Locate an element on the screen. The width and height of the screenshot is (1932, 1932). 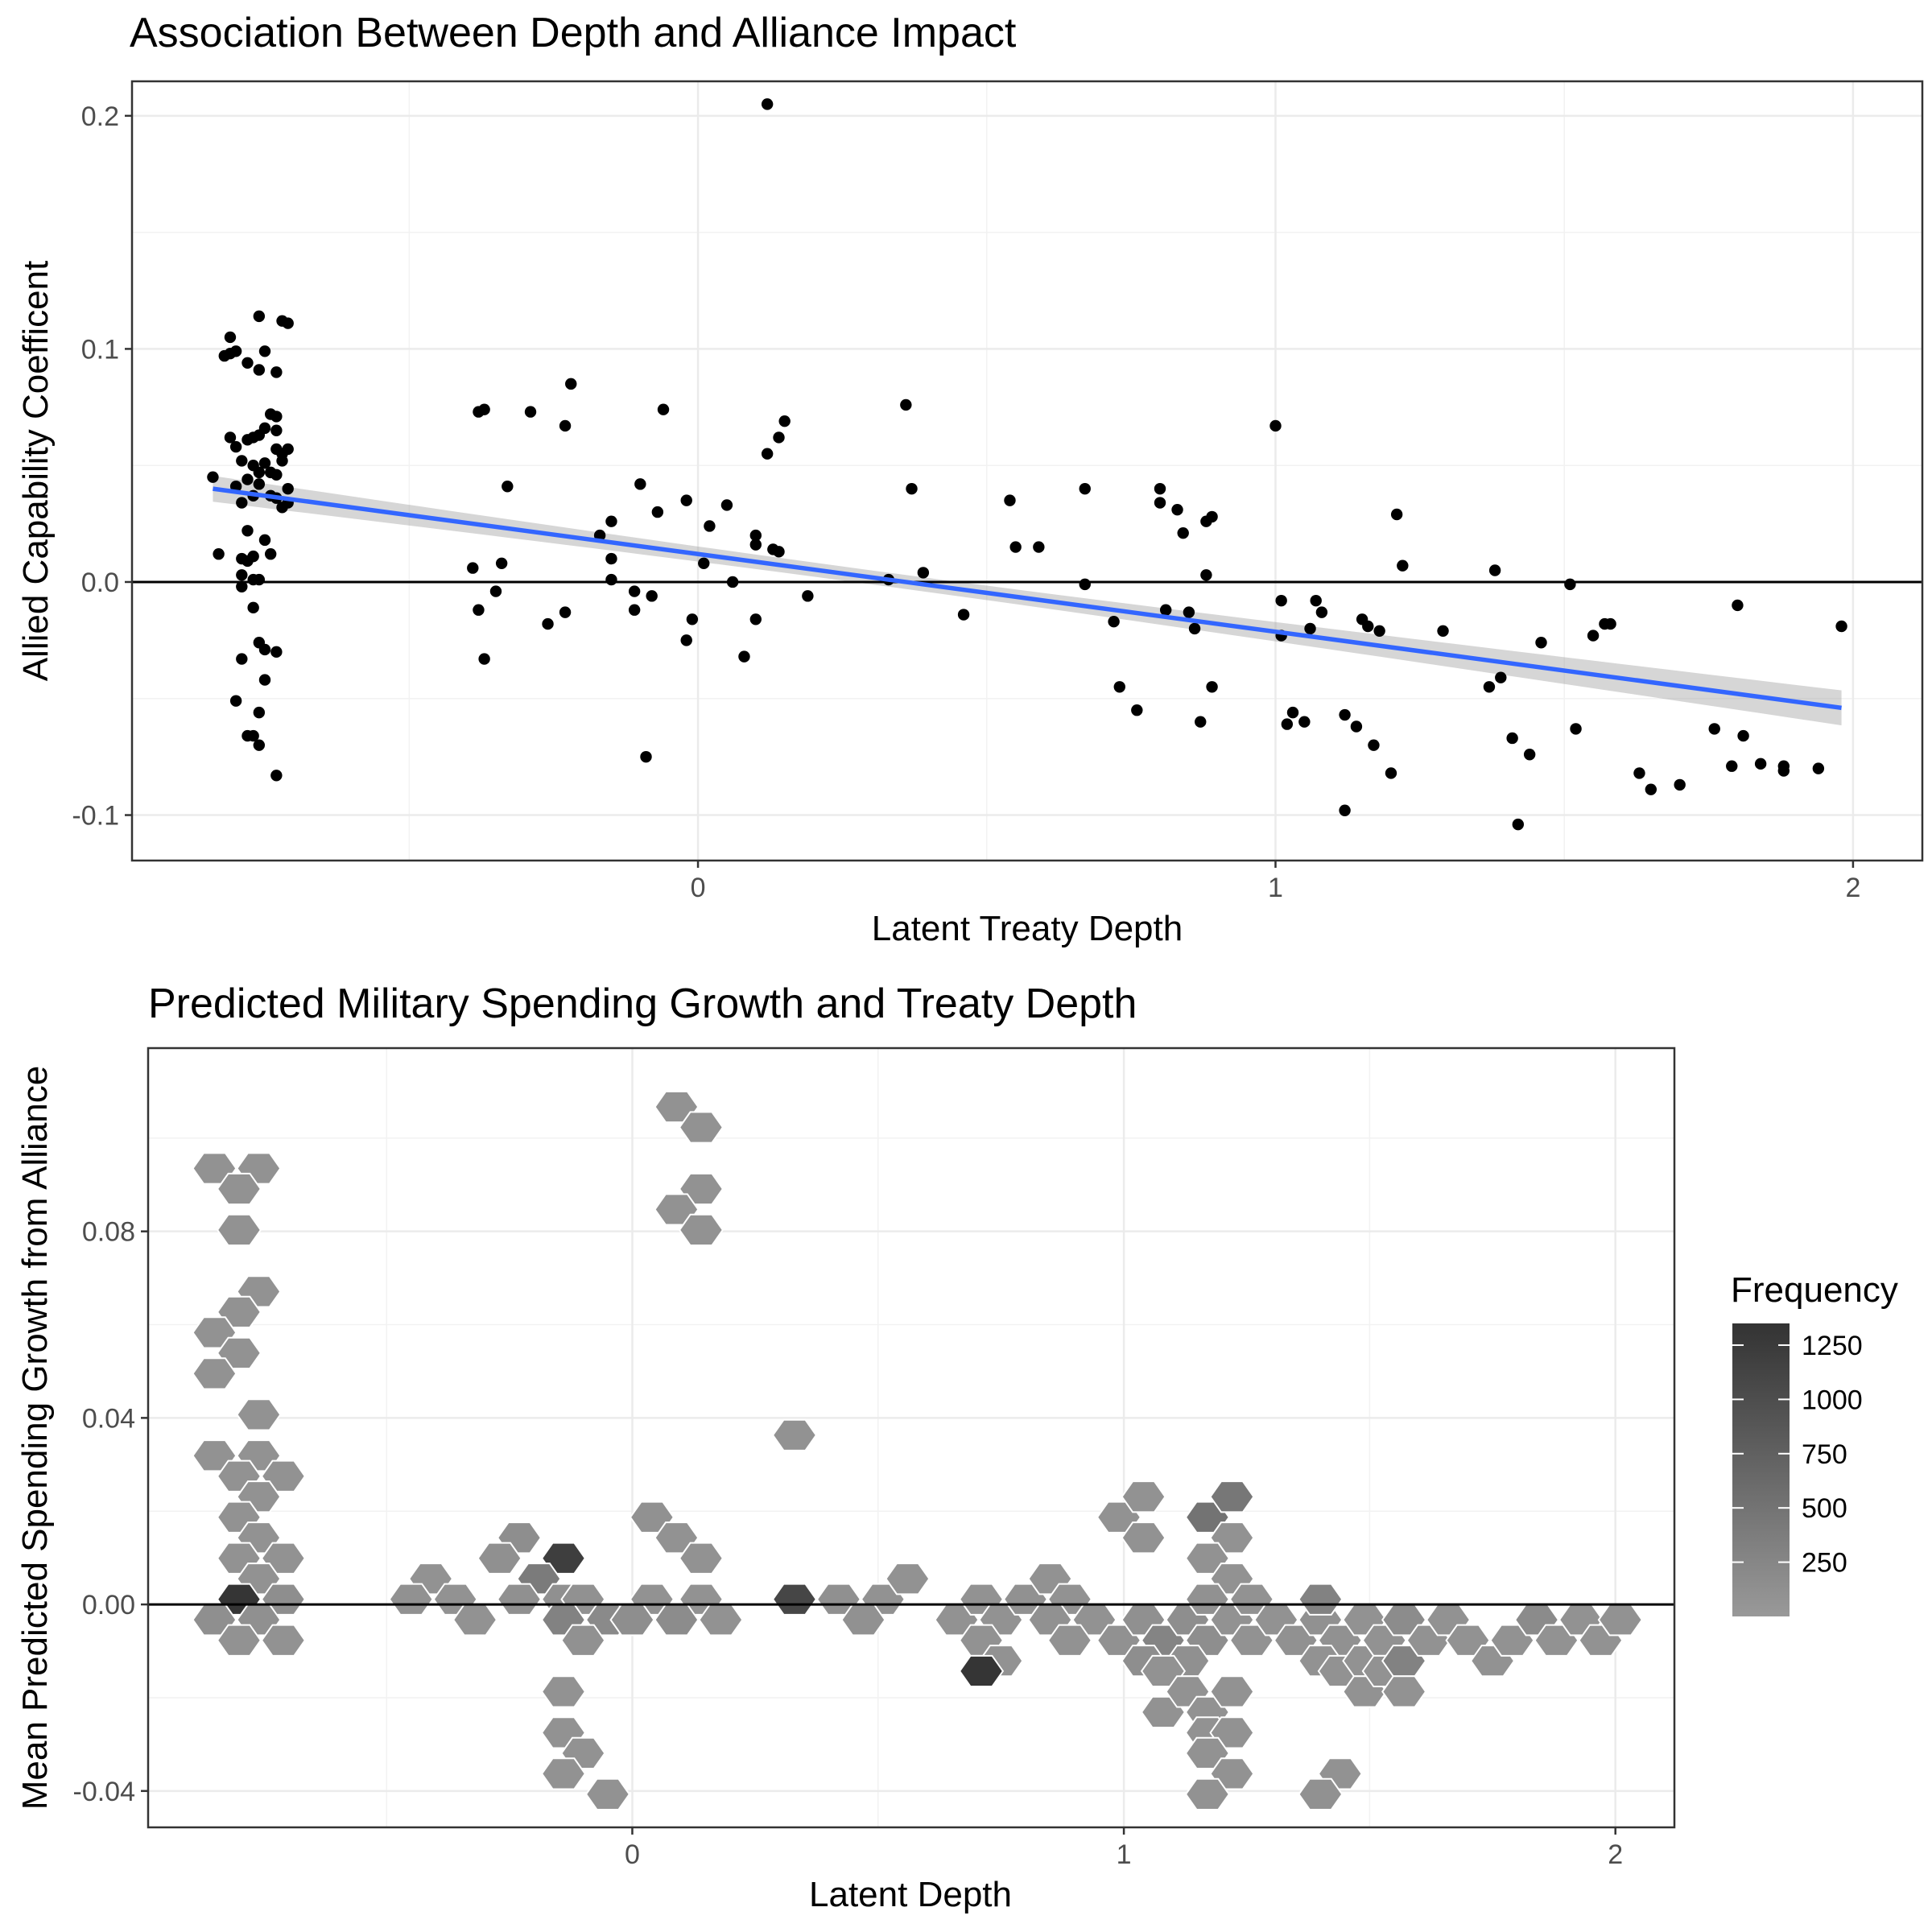
legend-tick-label: 250 is located at coordinates (1824, 1563).